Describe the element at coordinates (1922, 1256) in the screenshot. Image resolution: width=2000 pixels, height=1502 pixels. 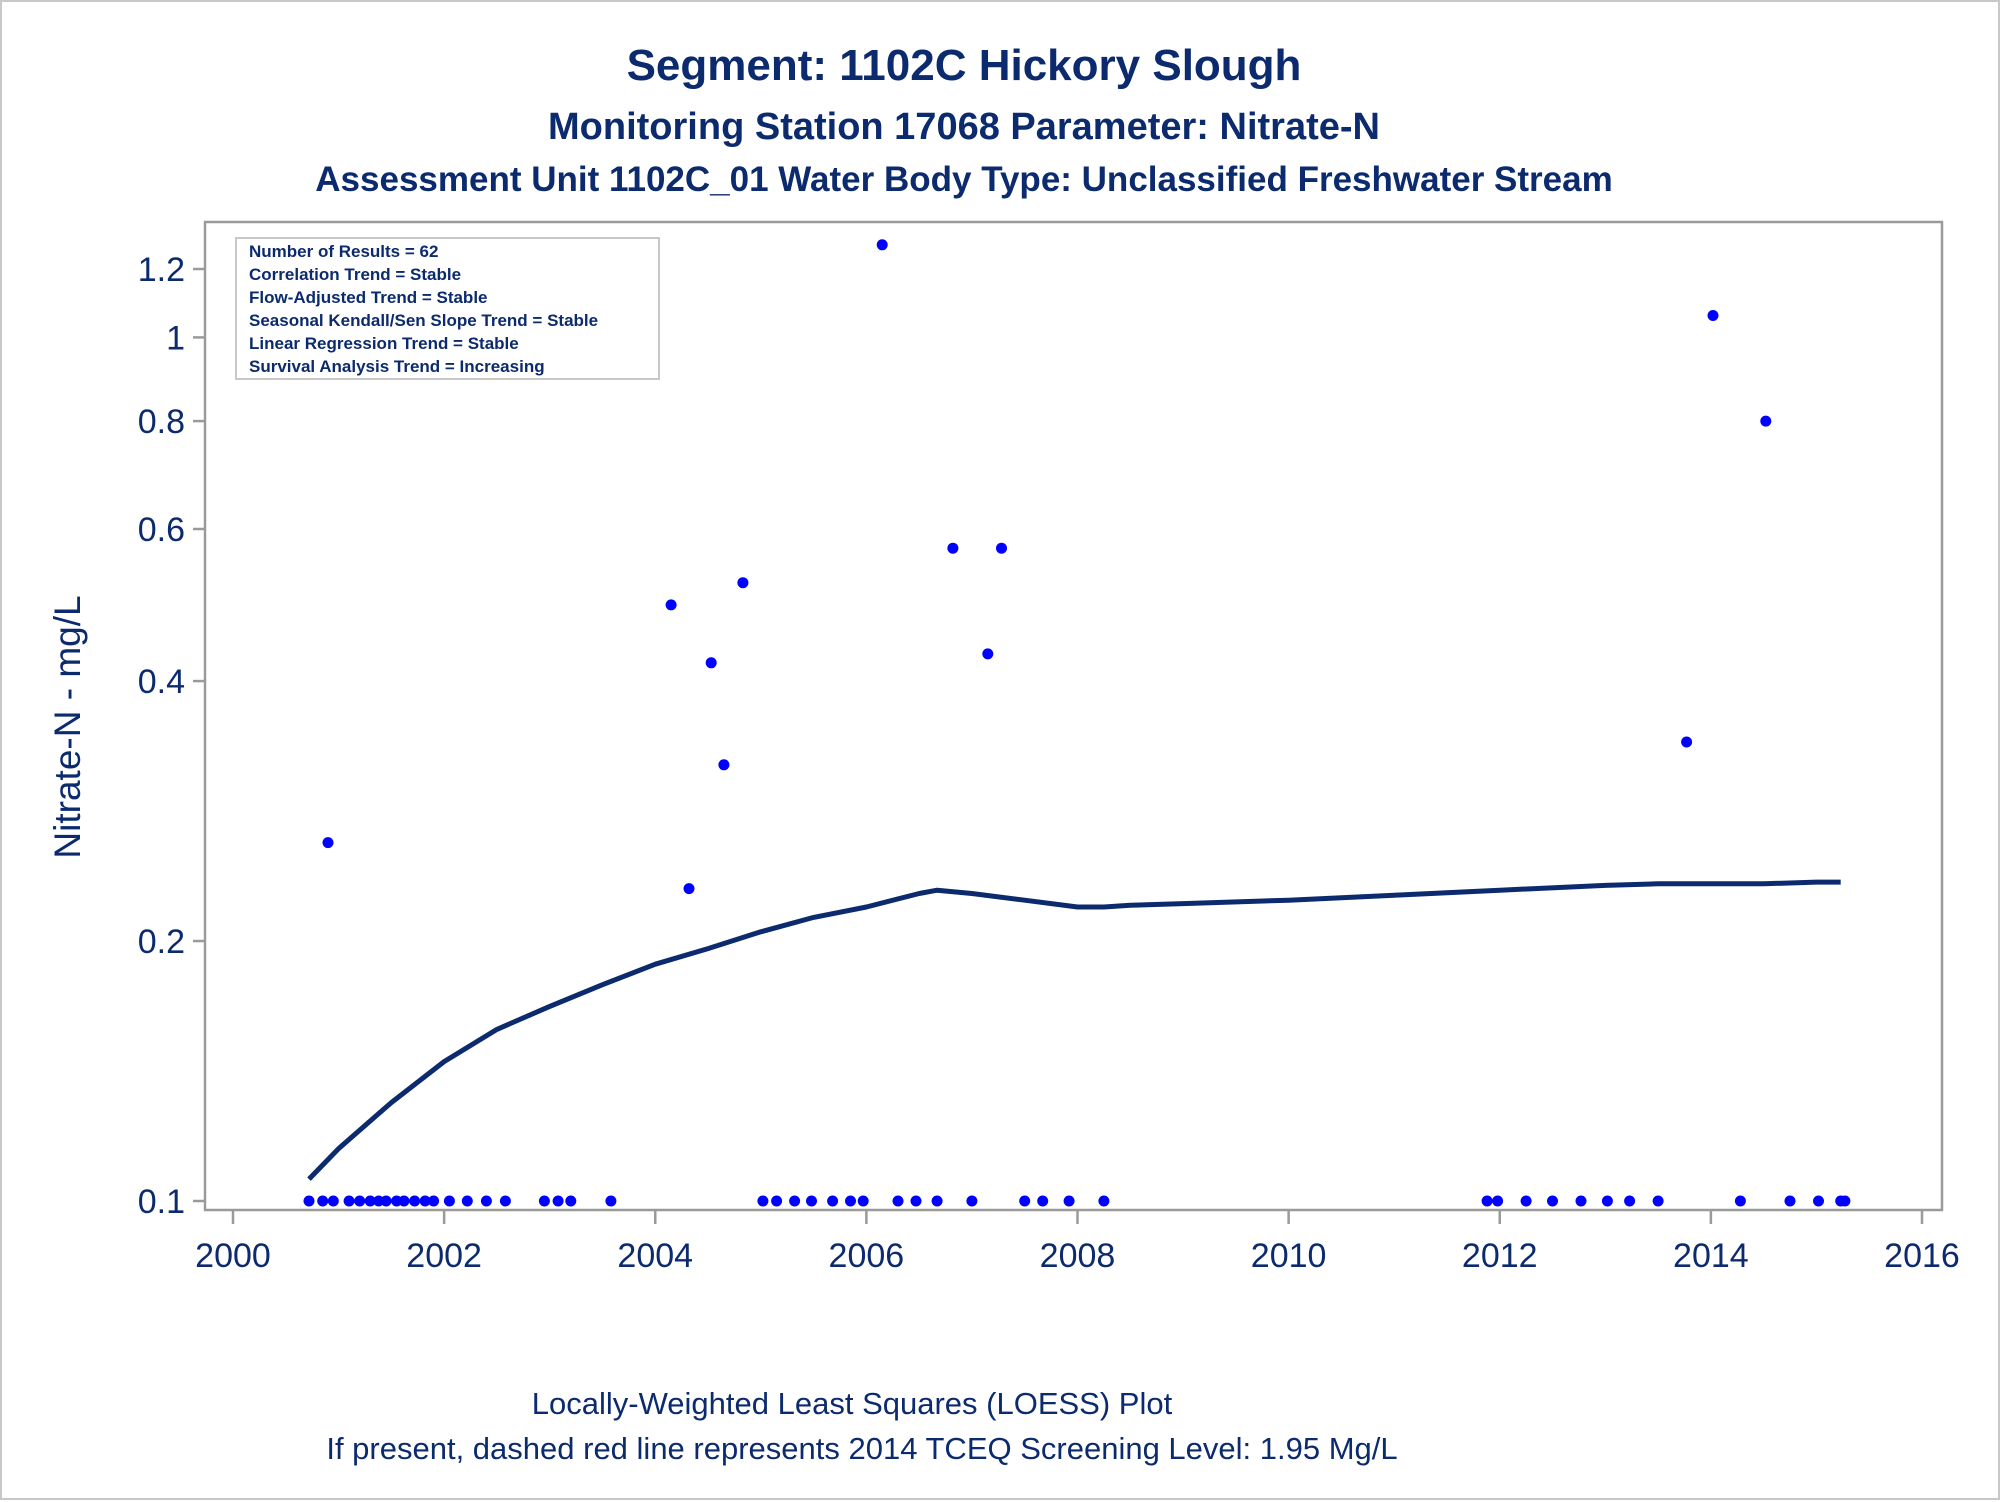
I see `x-tick-label: 2016` at that location.